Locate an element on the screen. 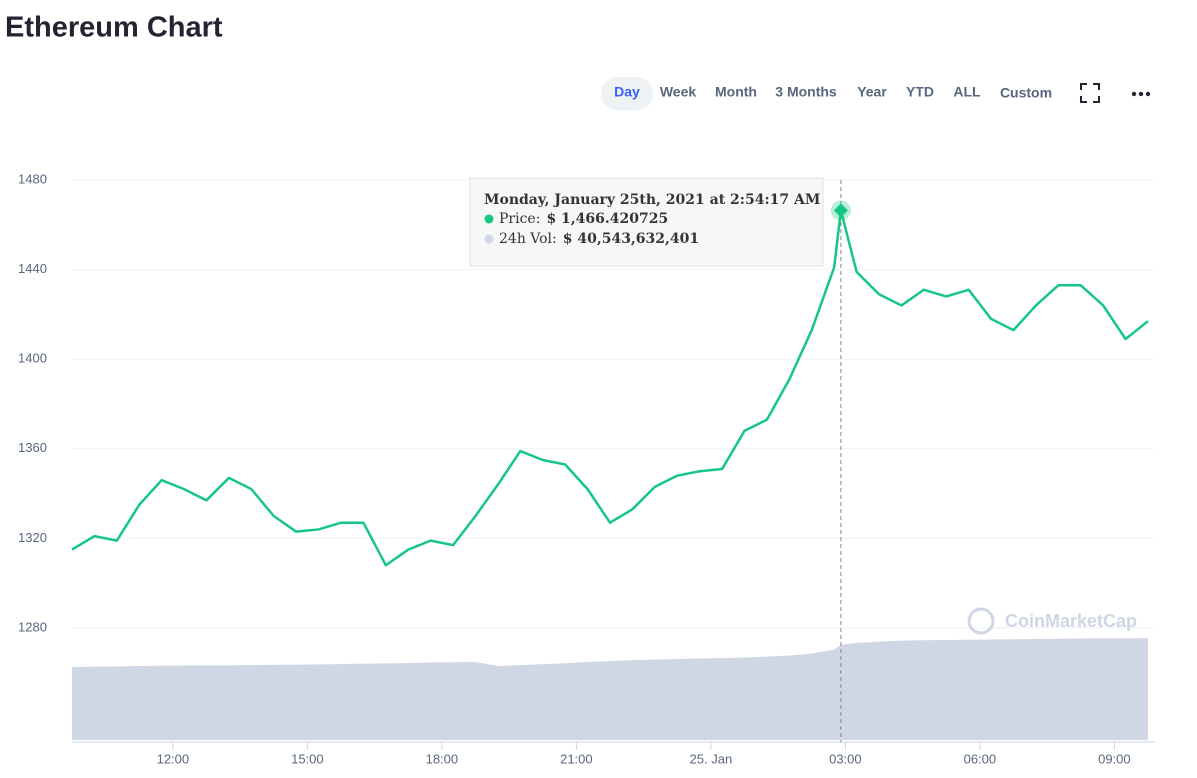 This screenshot has width=1197, height=778. watermark-logo is located at coordinates (981, 621).